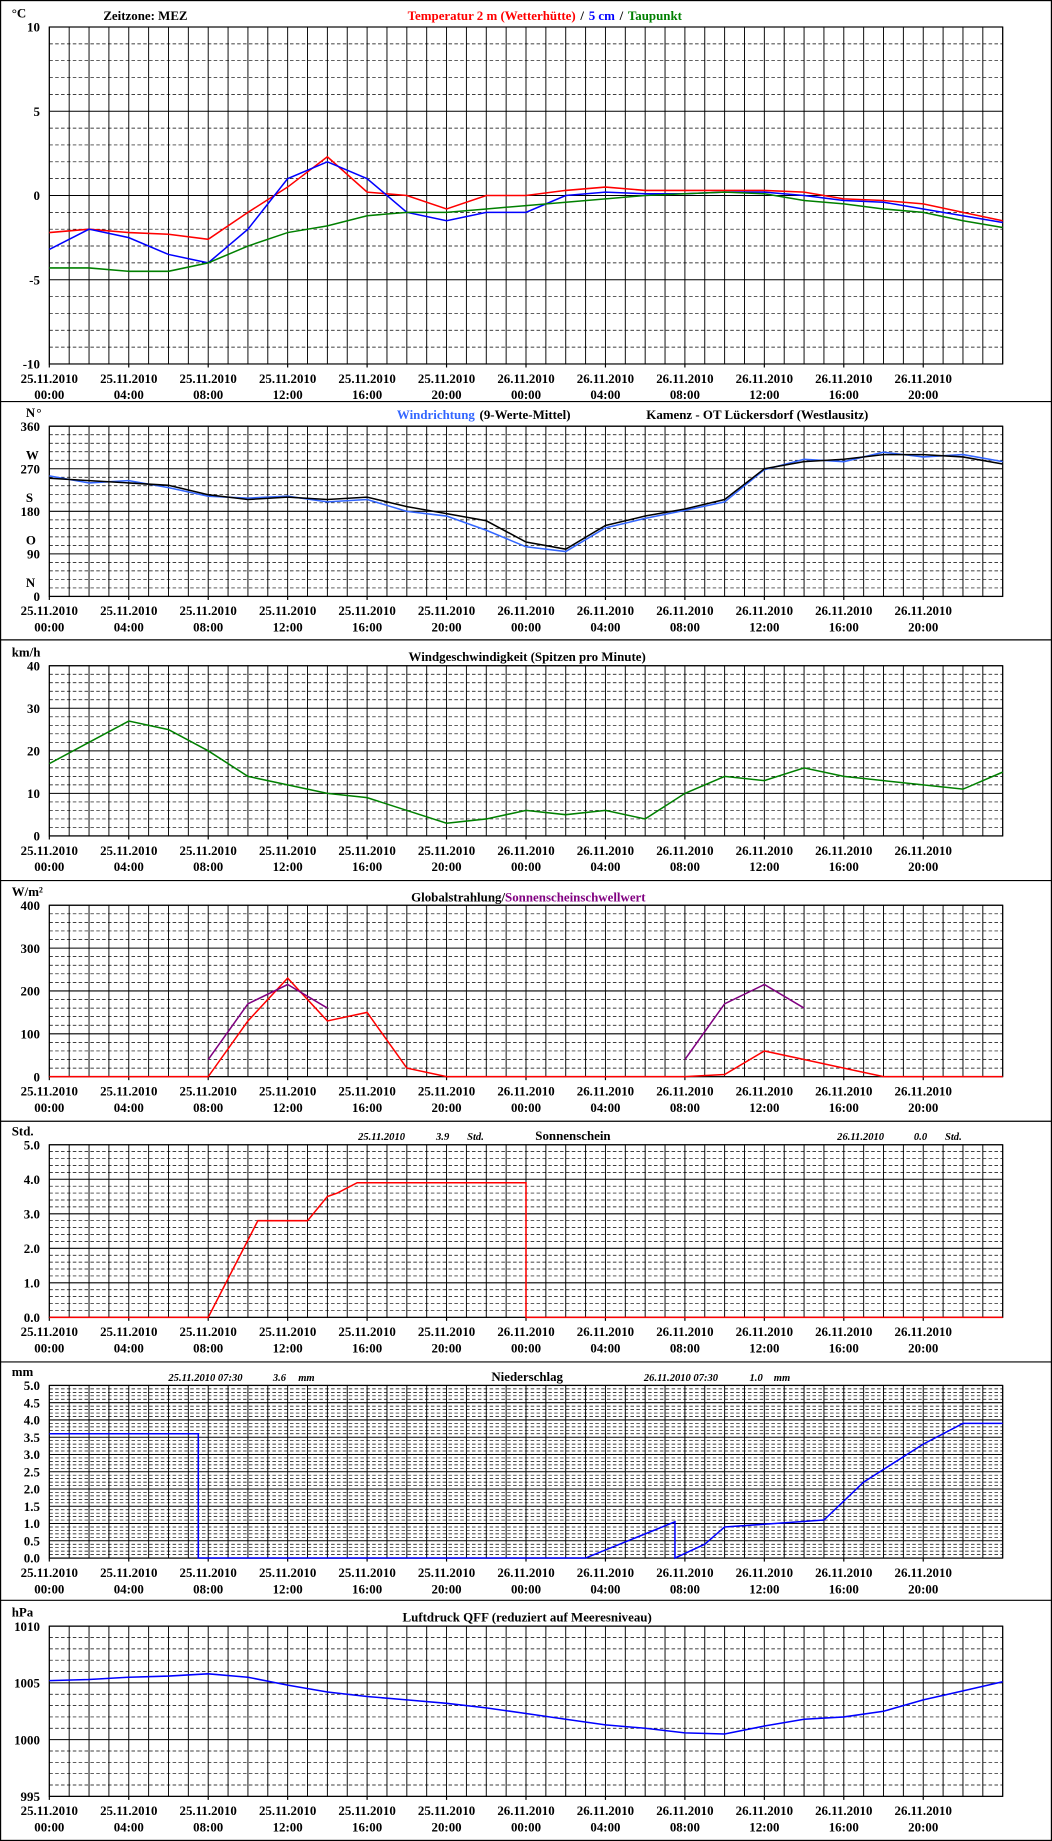 The height and width of the screenshot is (1841, 1052). I want to click on y-unit: W/m², so click(27, 891).